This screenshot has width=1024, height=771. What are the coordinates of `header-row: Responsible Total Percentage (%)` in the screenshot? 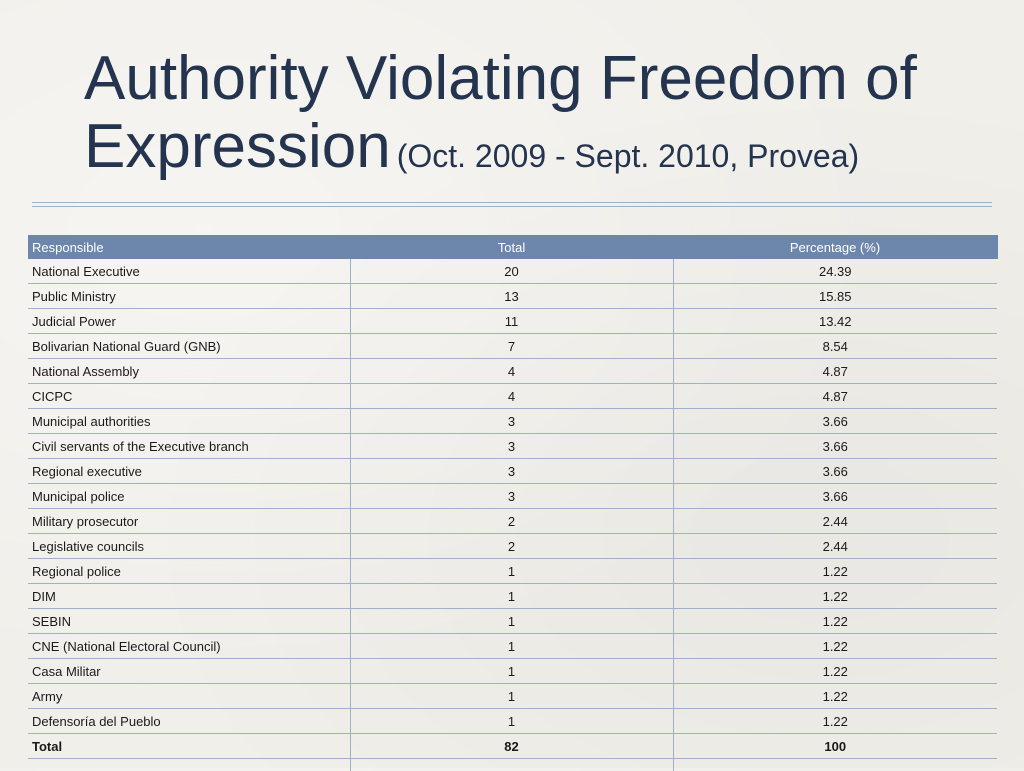 It's located at (512, 247).